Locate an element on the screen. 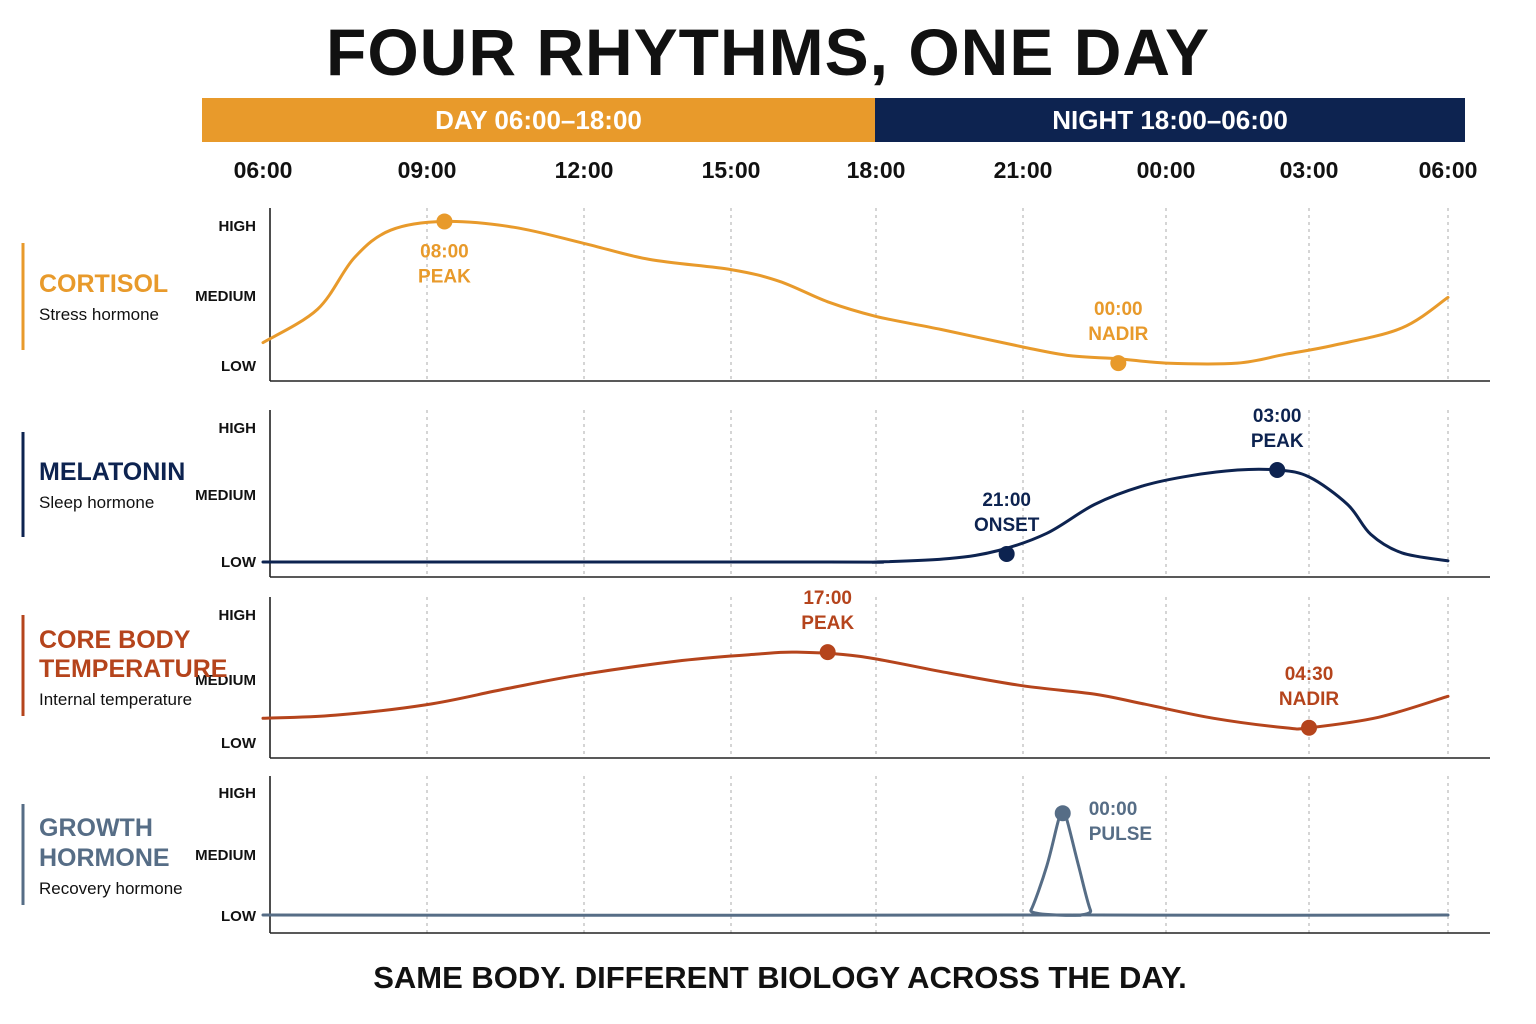 The height and width of the screenshot is (1024, 1536). marker-time-label: 03:00 is located at coordinates (1277, 416).